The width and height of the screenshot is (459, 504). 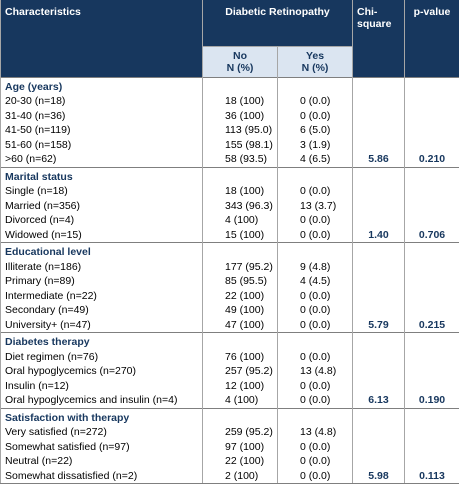 What do you see at coordinates (240, 310) in the screenshot?
I see `no-cell: 49 (100)` at bounding box center [240, 310].